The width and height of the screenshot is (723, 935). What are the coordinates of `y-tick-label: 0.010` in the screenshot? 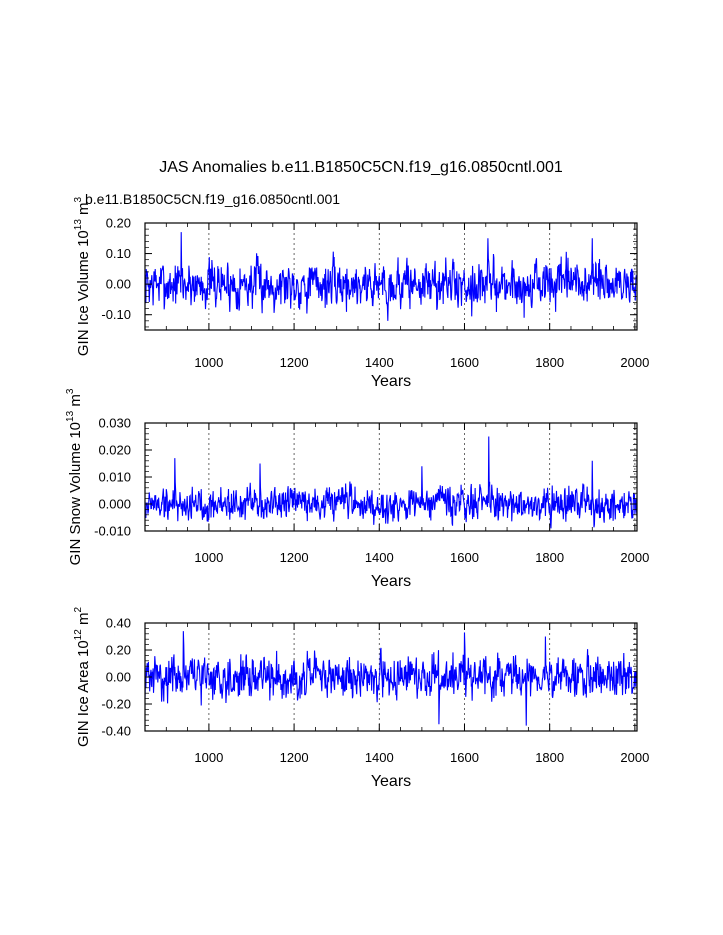 It's located at (114, 477).